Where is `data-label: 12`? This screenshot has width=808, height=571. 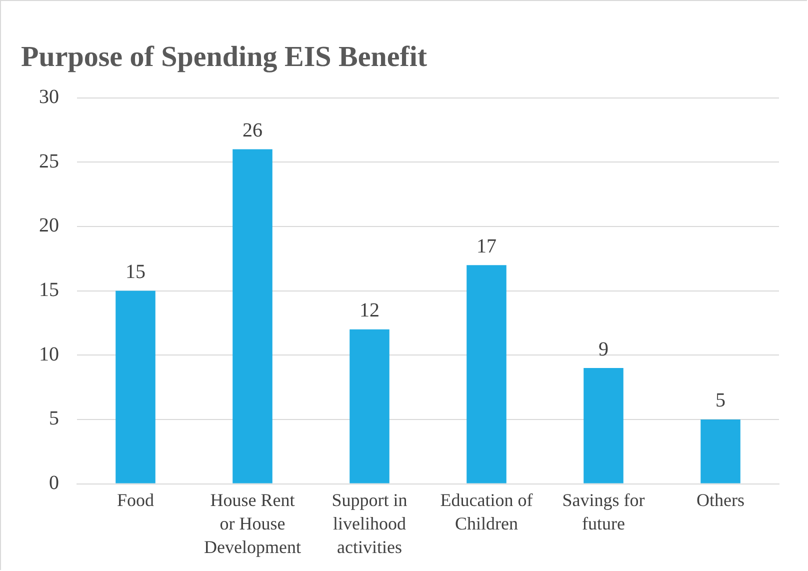 data-label: 12 is located at coordinates (370, 311).